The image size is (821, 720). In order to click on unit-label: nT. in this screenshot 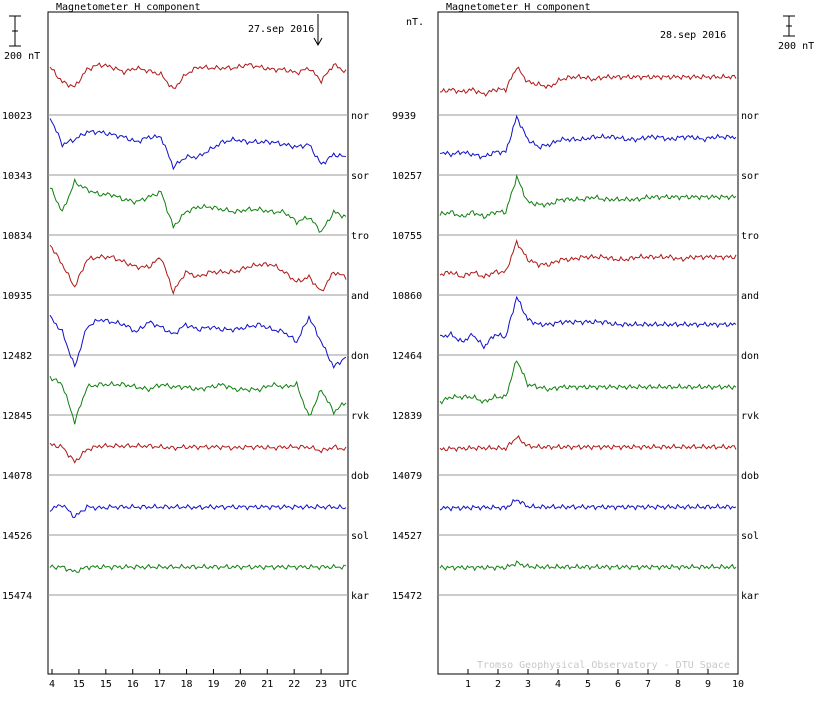, I will do `click(415, 22)`.